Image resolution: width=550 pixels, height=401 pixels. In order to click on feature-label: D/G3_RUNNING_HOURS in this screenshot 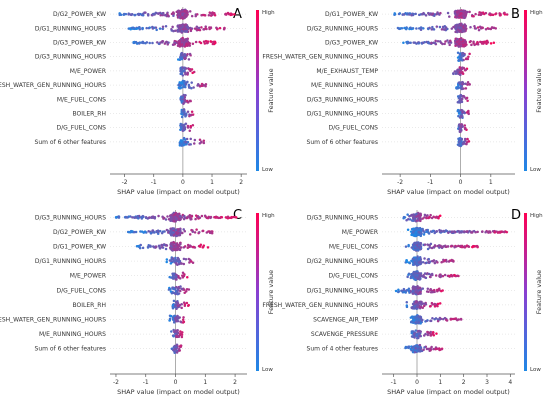, I will do `click(70, 217)`.